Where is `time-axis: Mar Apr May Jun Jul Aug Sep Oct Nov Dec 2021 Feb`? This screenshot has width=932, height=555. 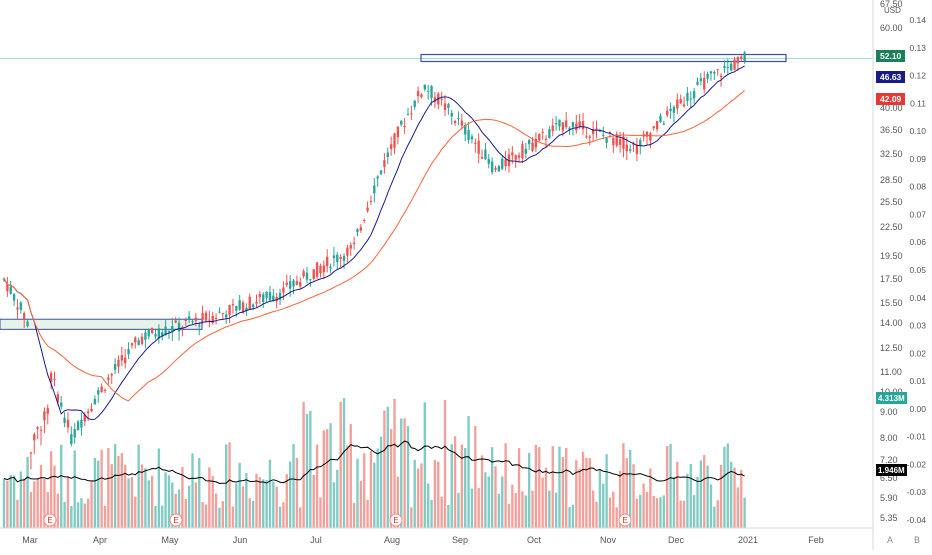
time-axis: Mar Apr May Jun Jul Aug Sep Oct Nov Dec 2021 Feb is located at coordinates (423, 540).